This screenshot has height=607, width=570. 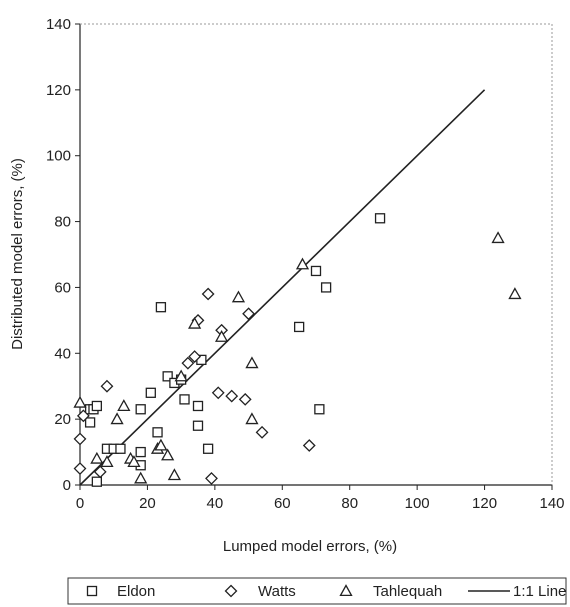 What do you see at coordinates (63, 255) in the screenshot?
I see `y-axis-ticks: 0 20 40 60 80 100 120 140` at bounding box center [63, 255].